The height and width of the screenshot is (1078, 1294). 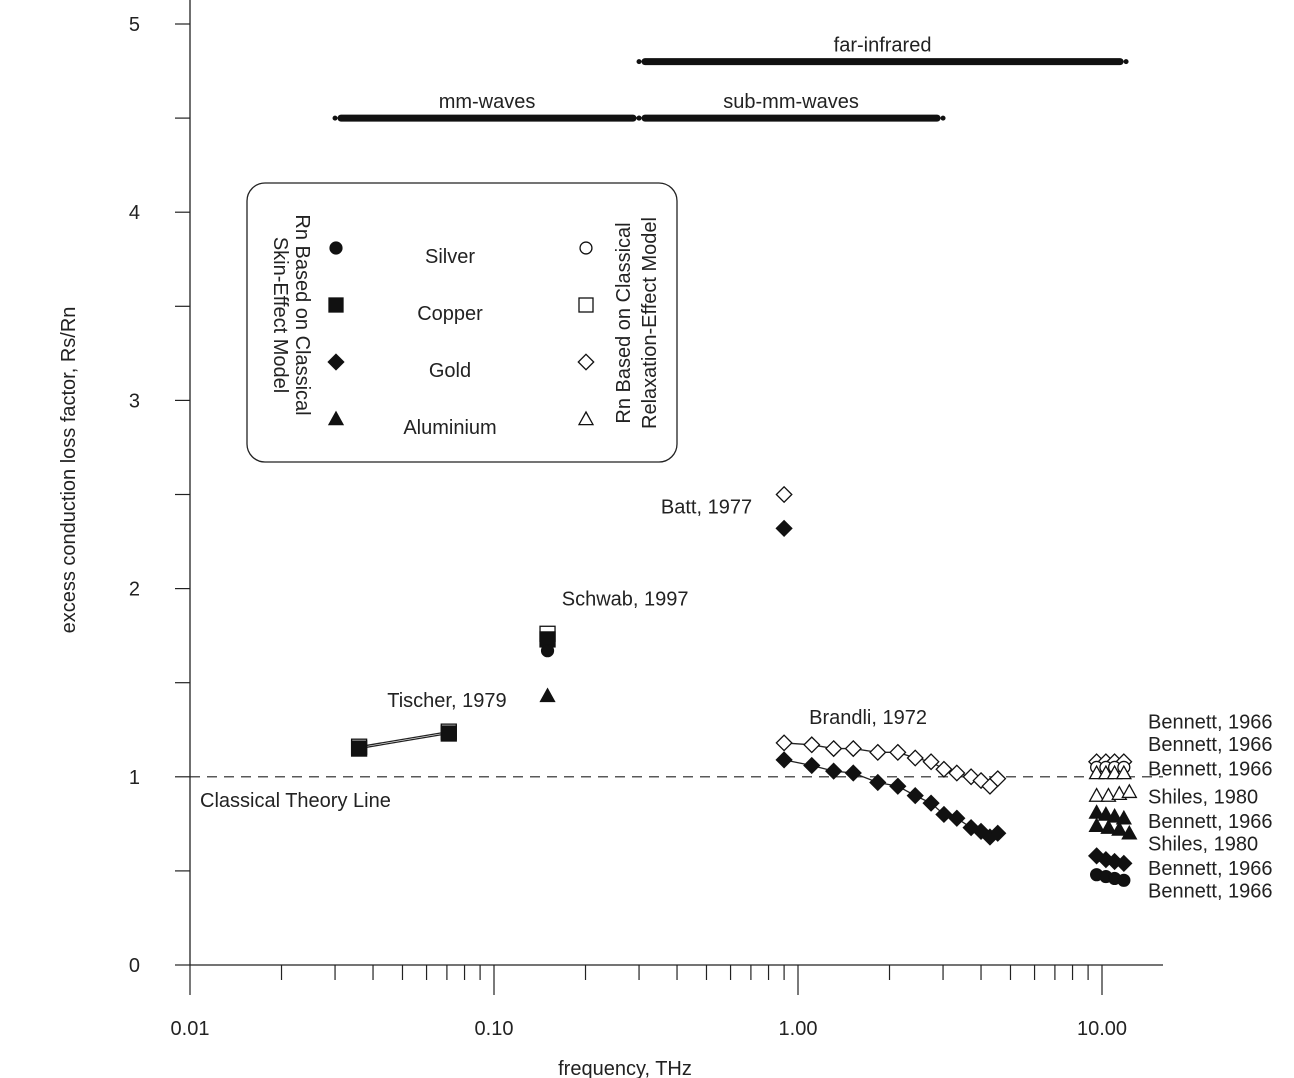 I want to click on legend-left-title: Rn Based on Classical, so click(x=302, y=314).